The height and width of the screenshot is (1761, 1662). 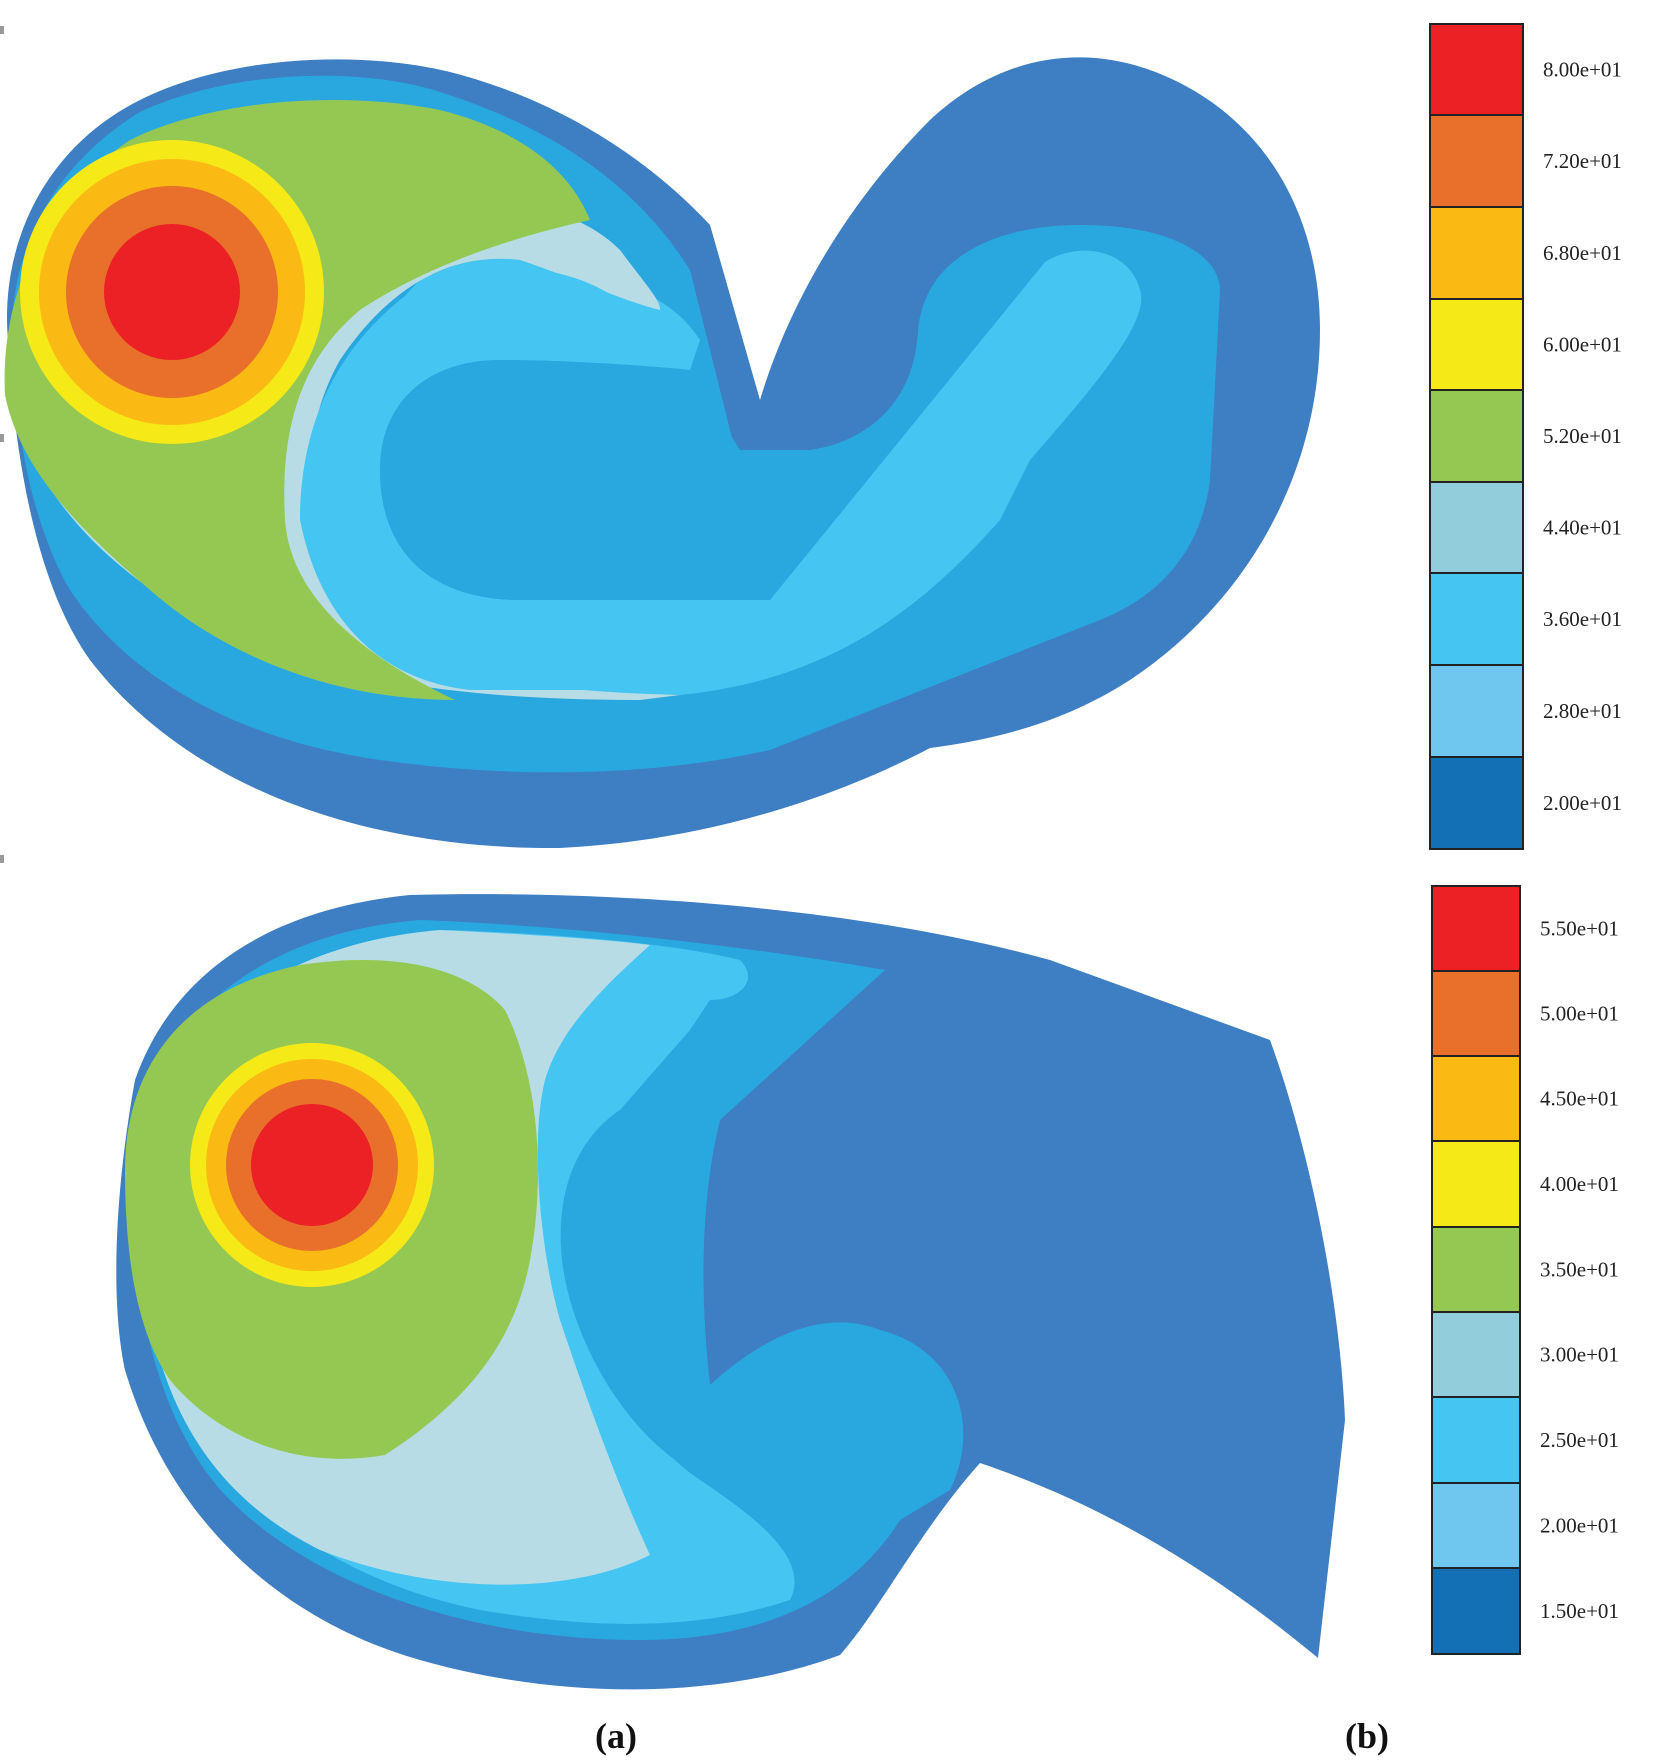 What do you see at coordinates (1582, 528) in the screenshot?
I see `legend-label: 4.40e+01` at bounding box center [1582, 528].